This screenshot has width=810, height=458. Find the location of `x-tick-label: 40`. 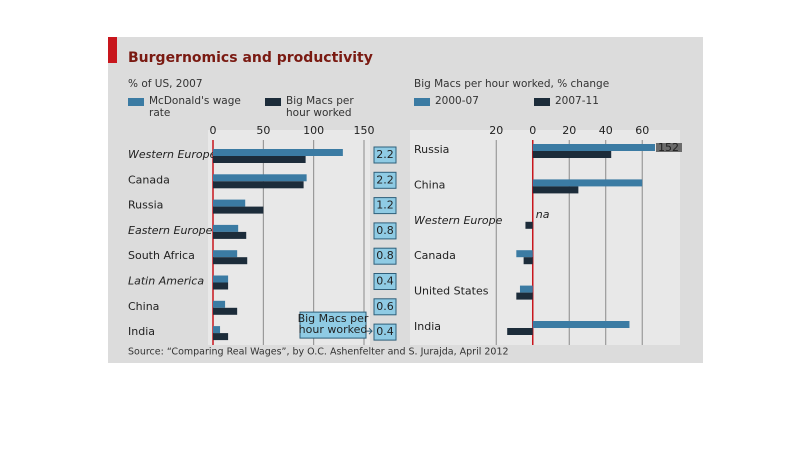

x-tick-label: 40 is located at coordinates (606, 130).